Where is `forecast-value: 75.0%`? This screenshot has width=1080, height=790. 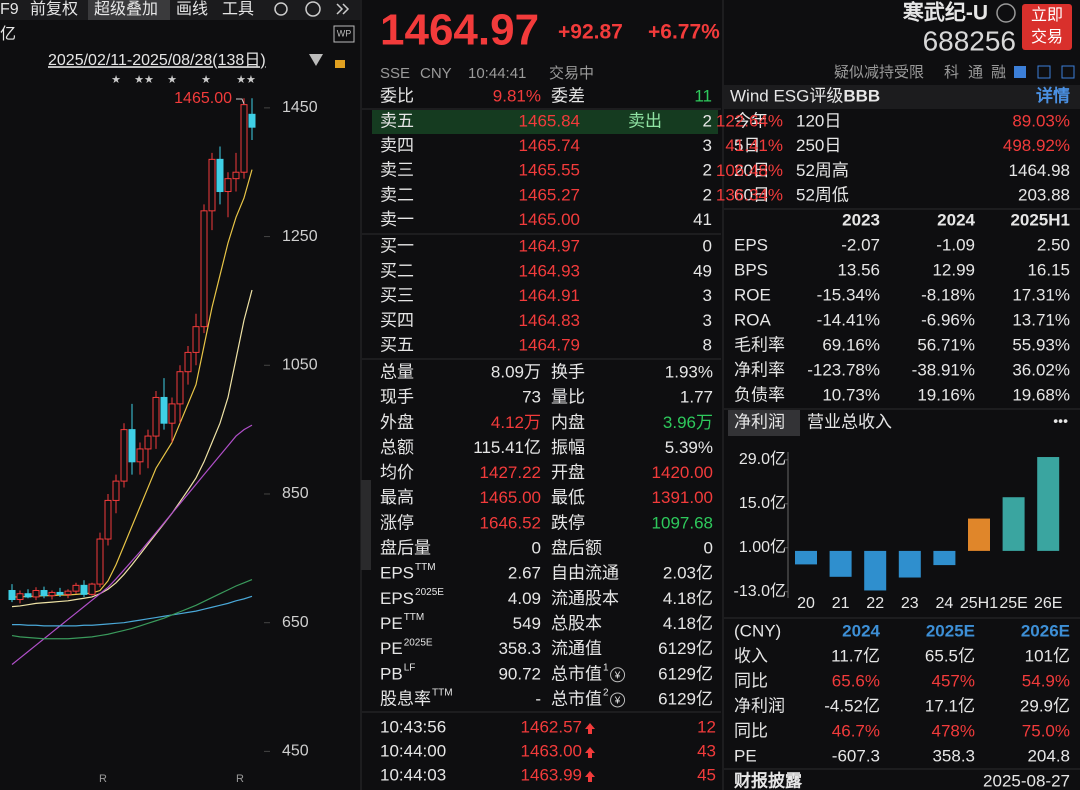 forecast-value: 75.0% is located at coordinates (1046, 730).